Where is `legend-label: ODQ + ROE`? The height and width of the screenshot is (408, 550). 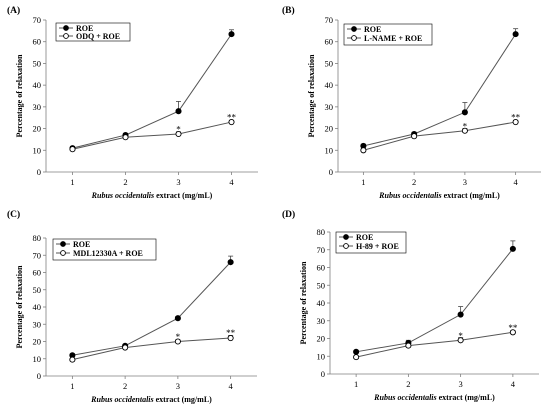 legend-label: ODQ + ROE is located at coordinates (98, 36).